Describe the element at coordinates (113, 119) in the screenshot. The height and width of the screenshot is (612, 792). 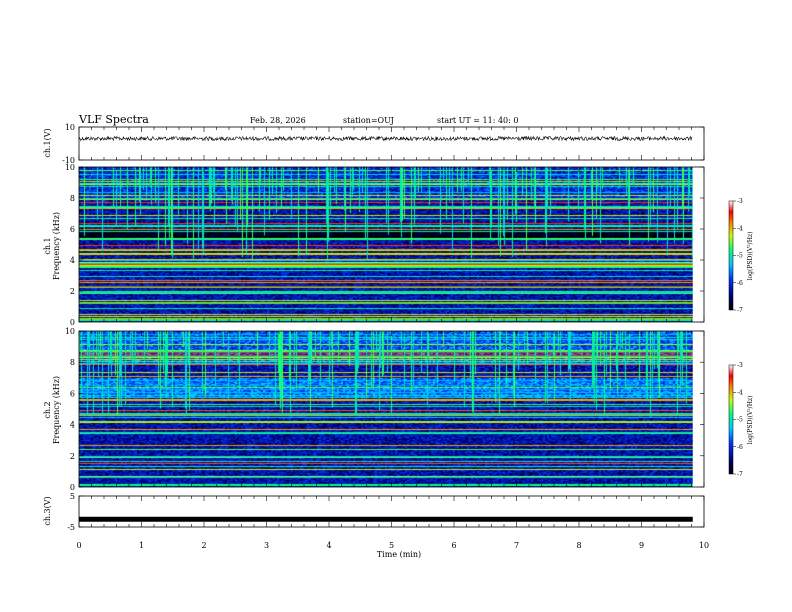
I see `figure-title: VLF Spectra` at that location.